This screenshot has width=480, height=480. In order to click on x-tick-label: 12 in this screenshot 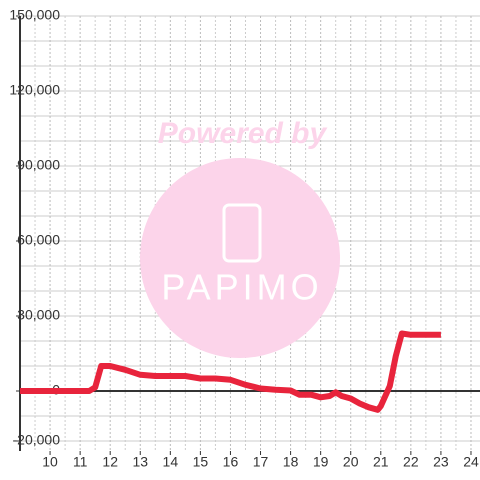, I will do `click(110, 462)`.